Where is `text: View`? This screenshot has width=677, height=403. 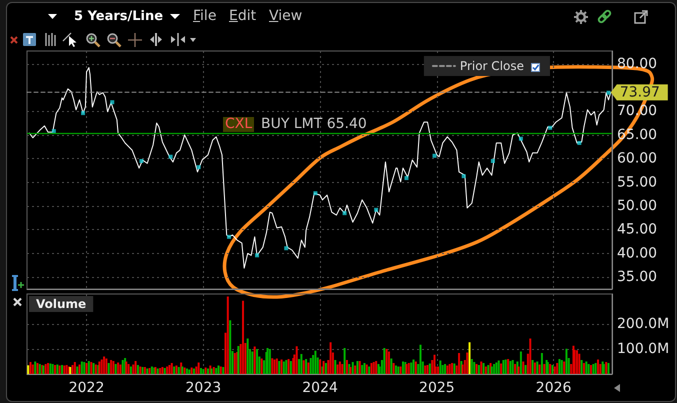
text: View is located at coordinates (285, 16).